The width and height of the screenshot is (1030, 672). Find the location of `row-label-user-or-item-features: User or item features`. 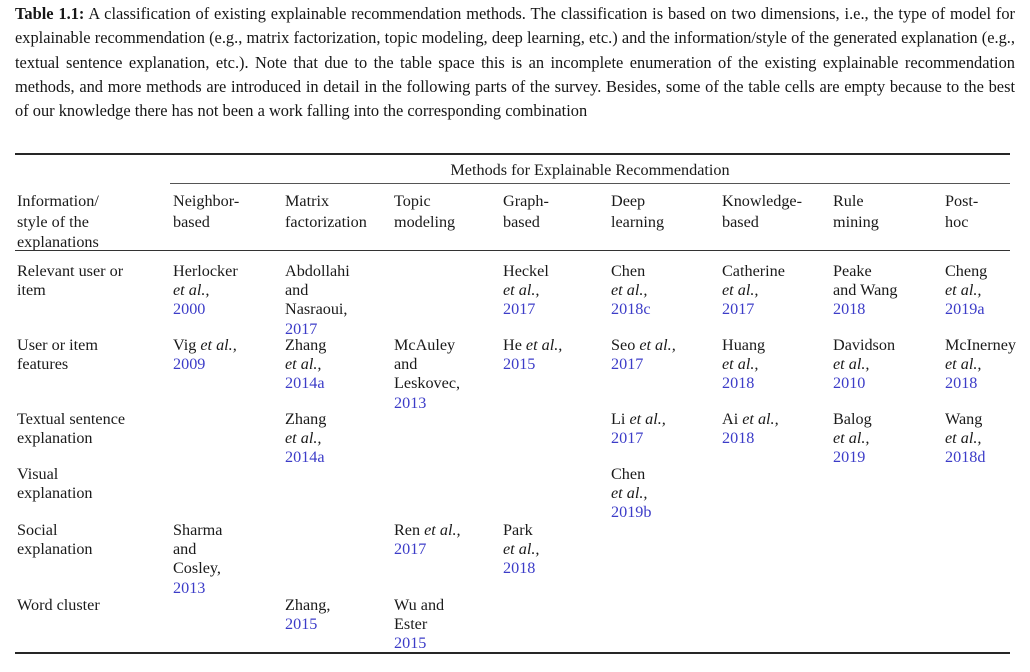

row-label-user-or-item-features: User or item features is located at coordinates (57, 355).